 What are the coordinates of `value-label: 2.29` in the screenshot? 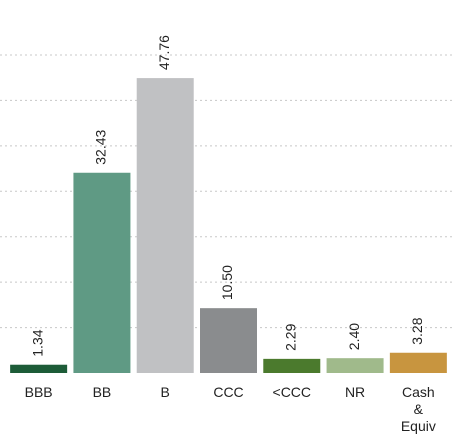 It's located at (290, 336).